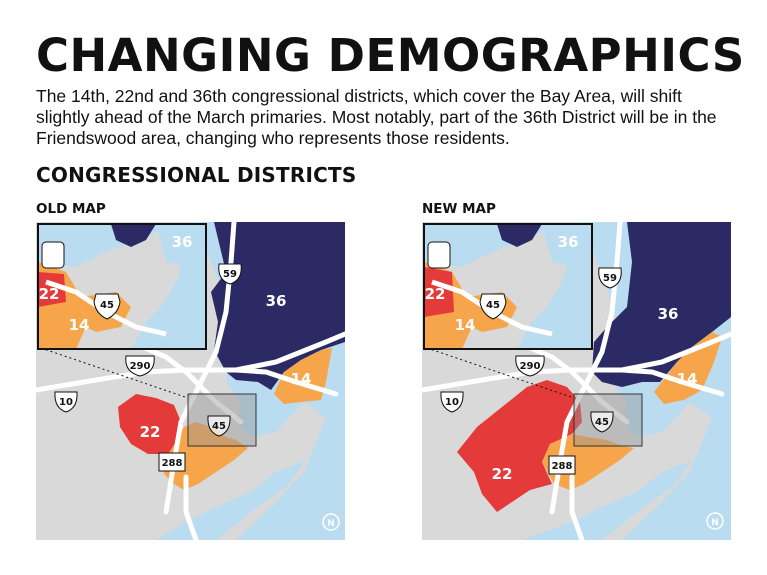 The width and height of the screenshot is (767, 575). Describe the element at coordinates (196, 175) in the screenshot. I see `section-heading: CONGRESSIONAL DISTRICTS` at that location.